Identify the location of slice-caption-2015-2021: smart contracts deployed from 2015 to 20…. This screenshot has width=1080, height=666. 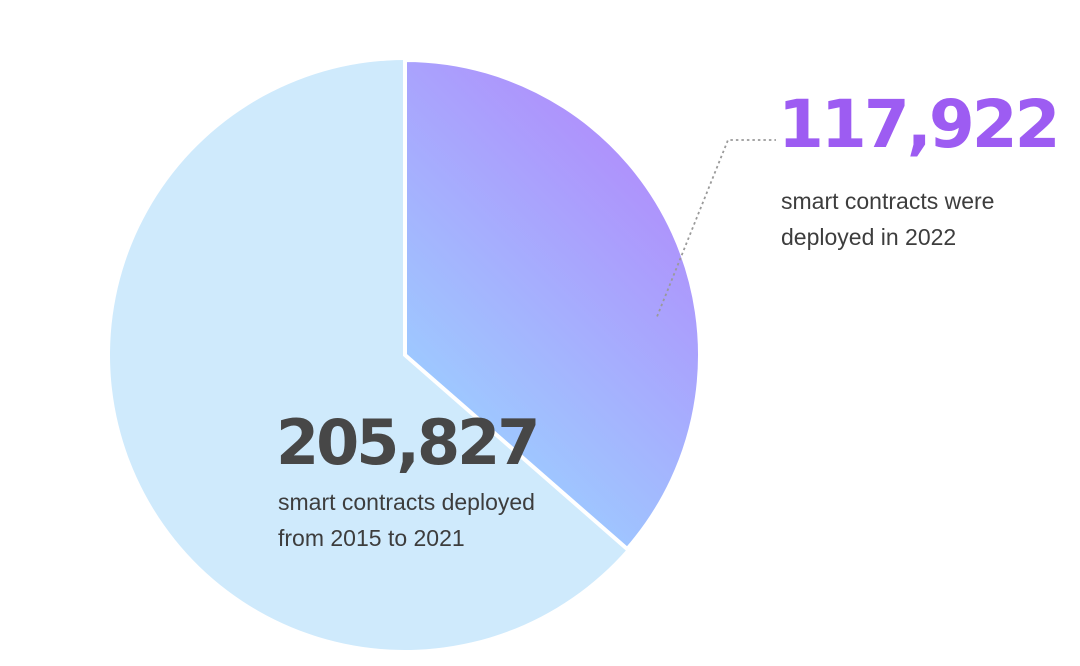
(406, 520).